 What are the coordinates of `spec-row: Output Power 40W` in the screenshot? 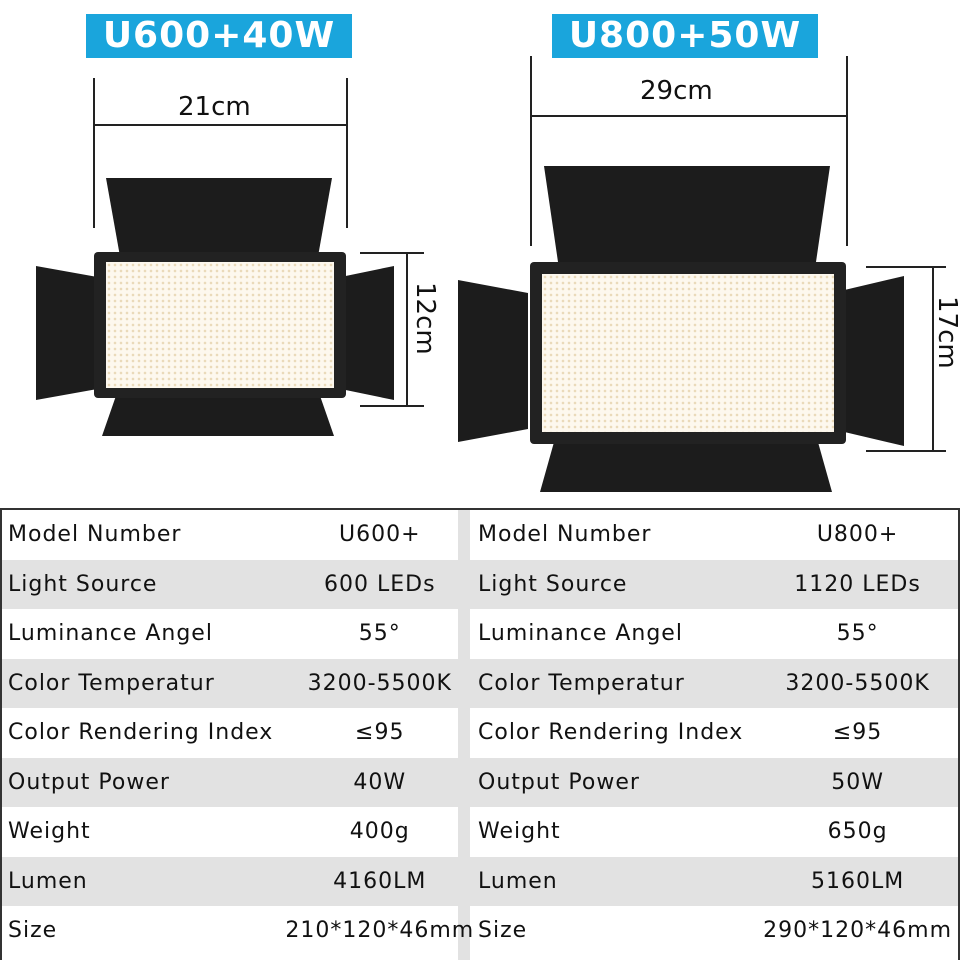 It's located at (241, 782).